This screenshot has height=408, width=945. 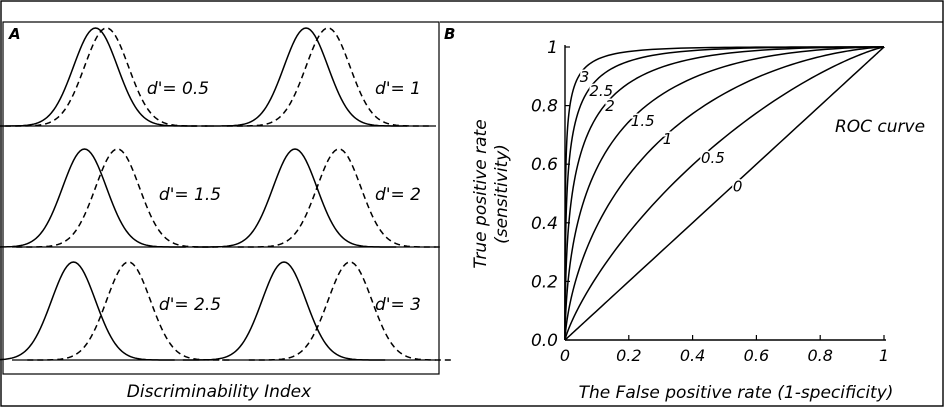 I want to click on roc-curve-label: 2, so click(x=610, y=106).